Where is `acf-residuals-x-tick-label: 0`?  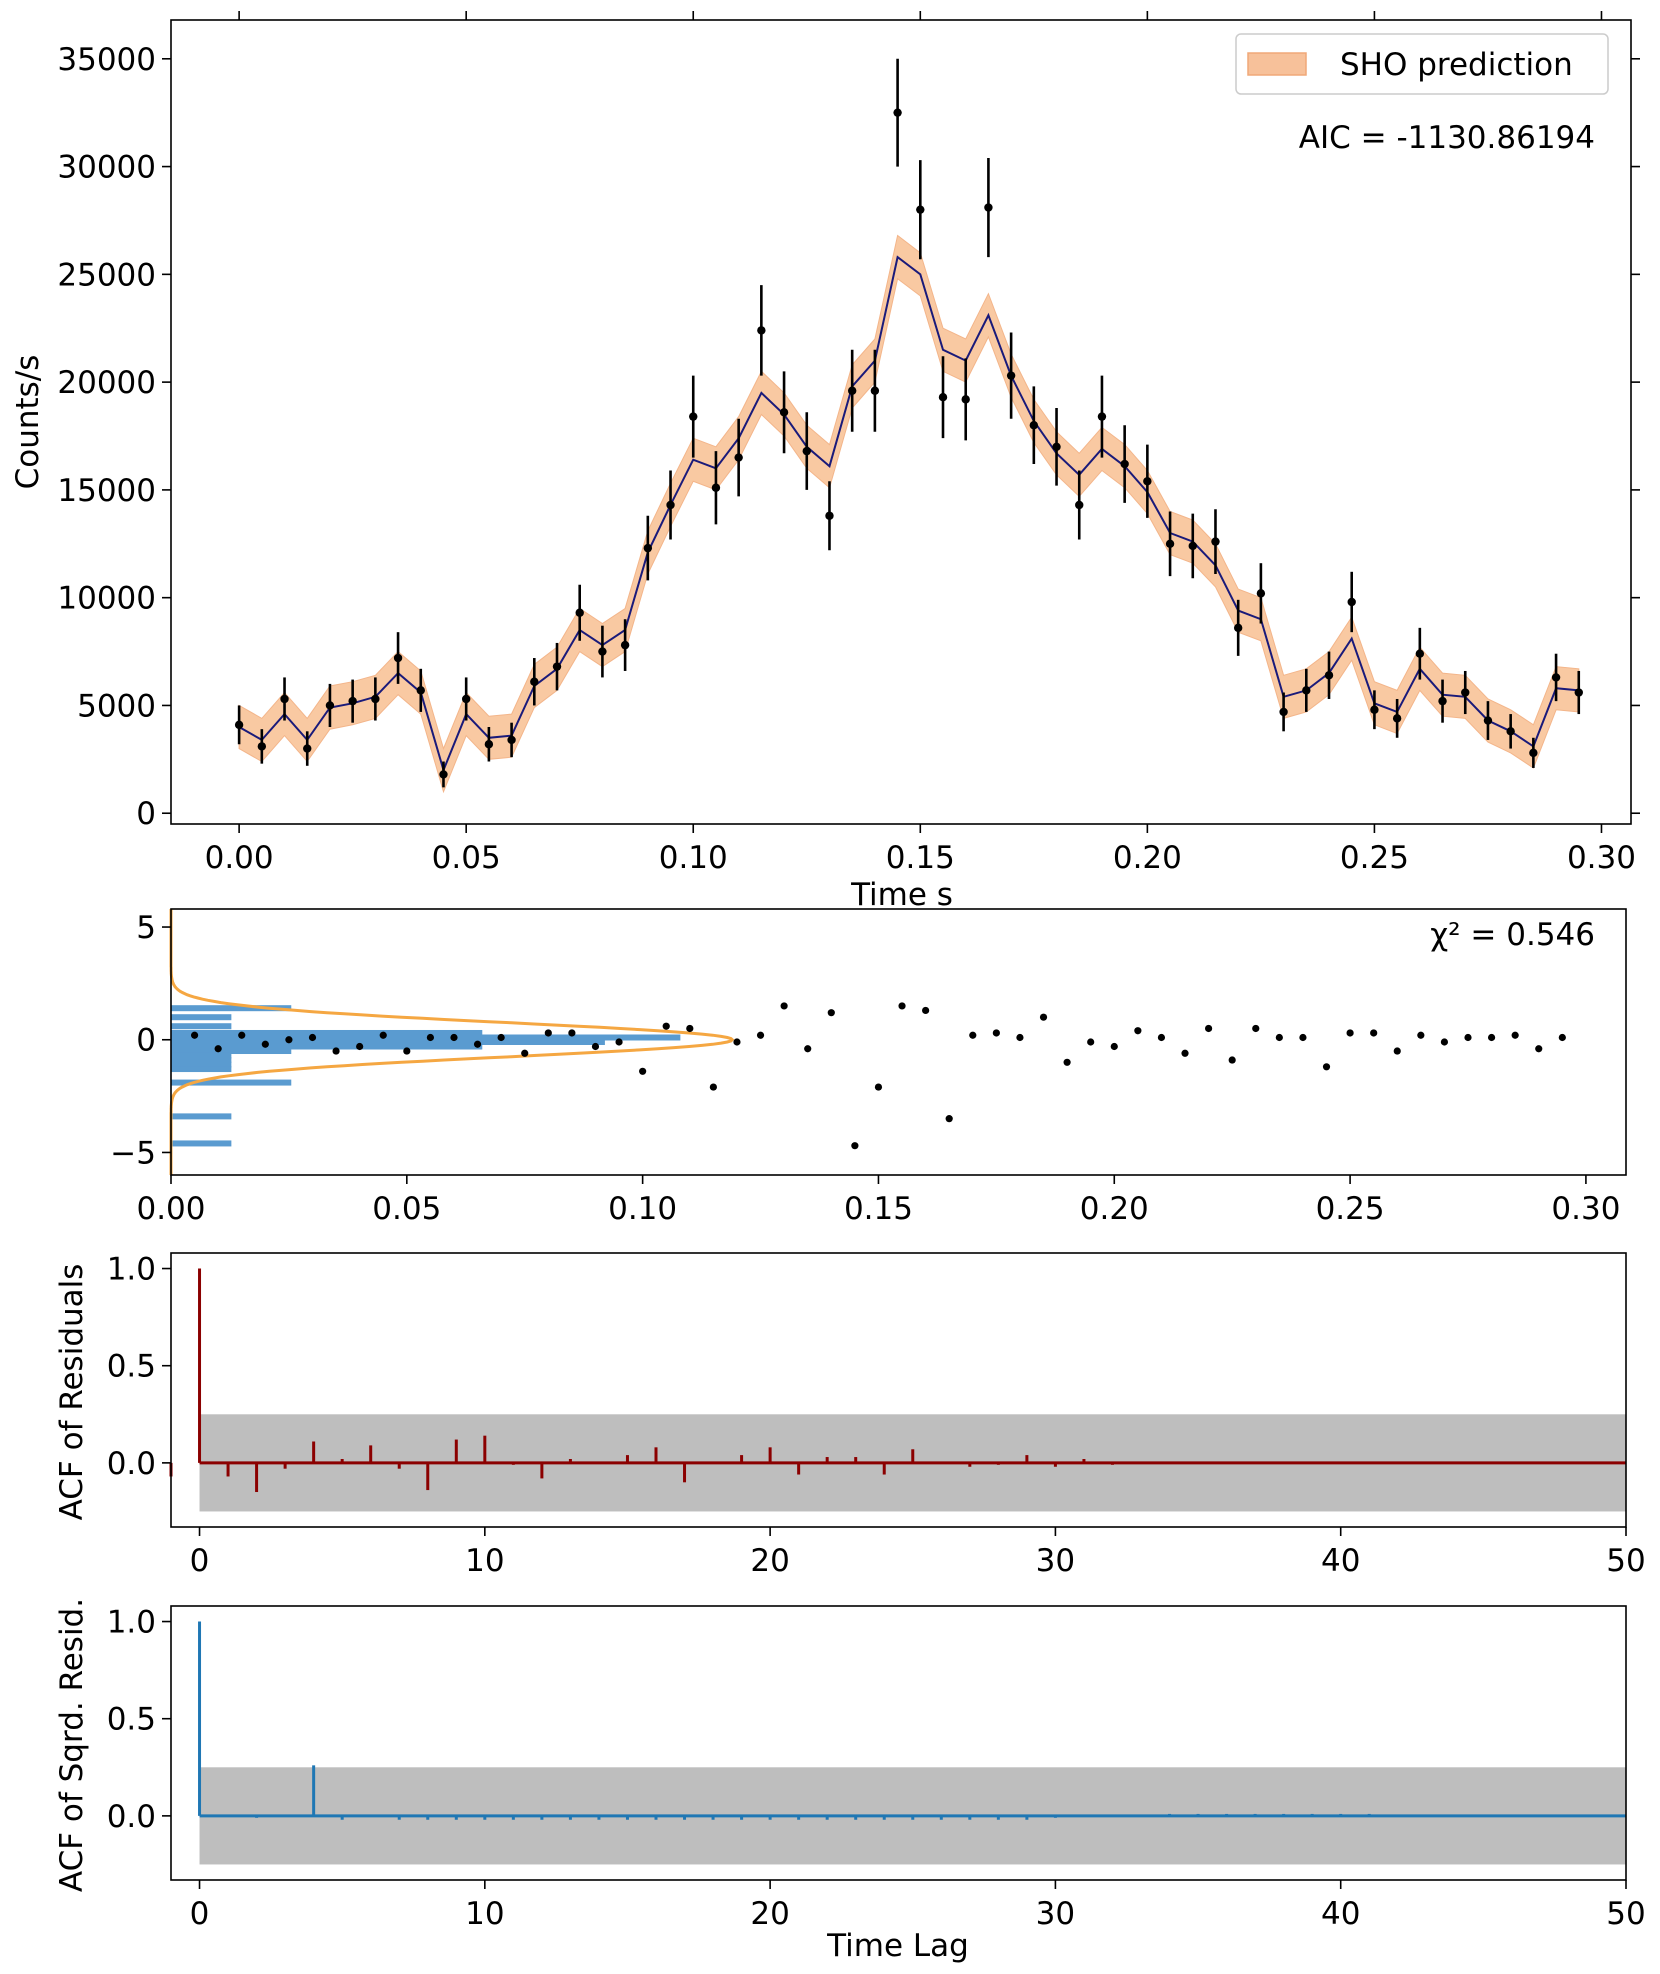
acf-residuals-x-tick-label: 0 is located at coordinates (200, 1561).